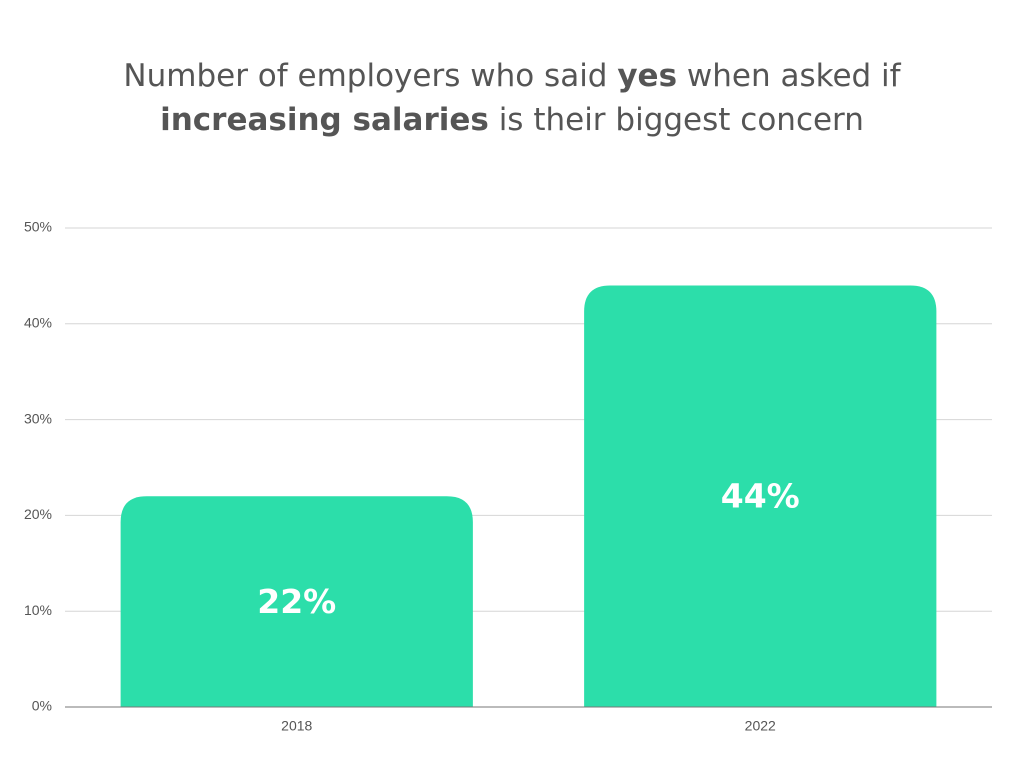 This screenshot has width=1024, height=768. I want to click on data-label: 44%, so click(760, 496).